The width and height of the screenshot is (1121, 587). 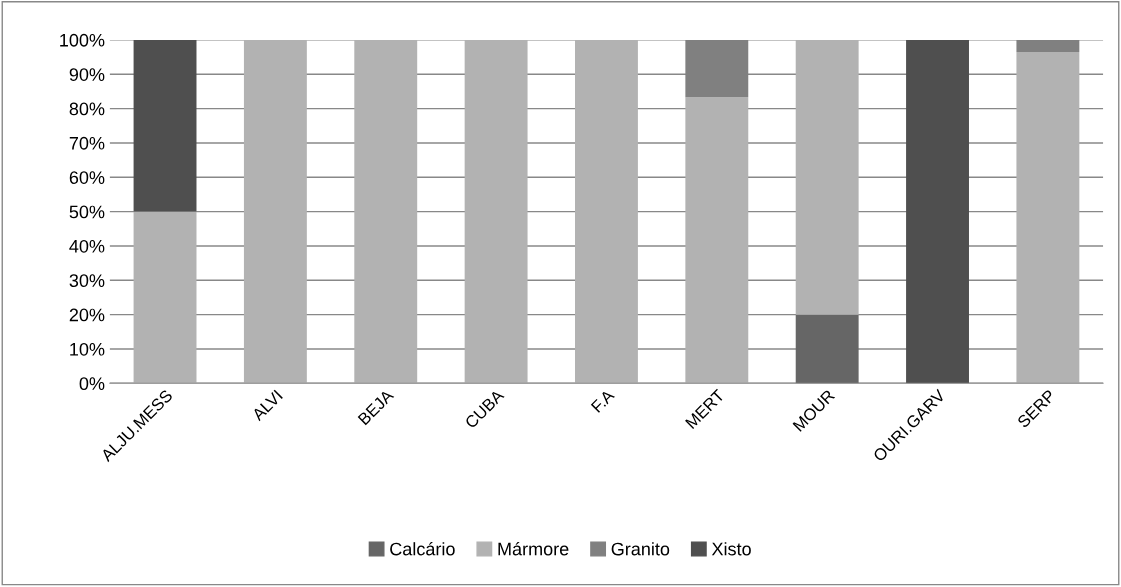 I want to click on y-tick-label: 90%, so click(x=87, y=74).